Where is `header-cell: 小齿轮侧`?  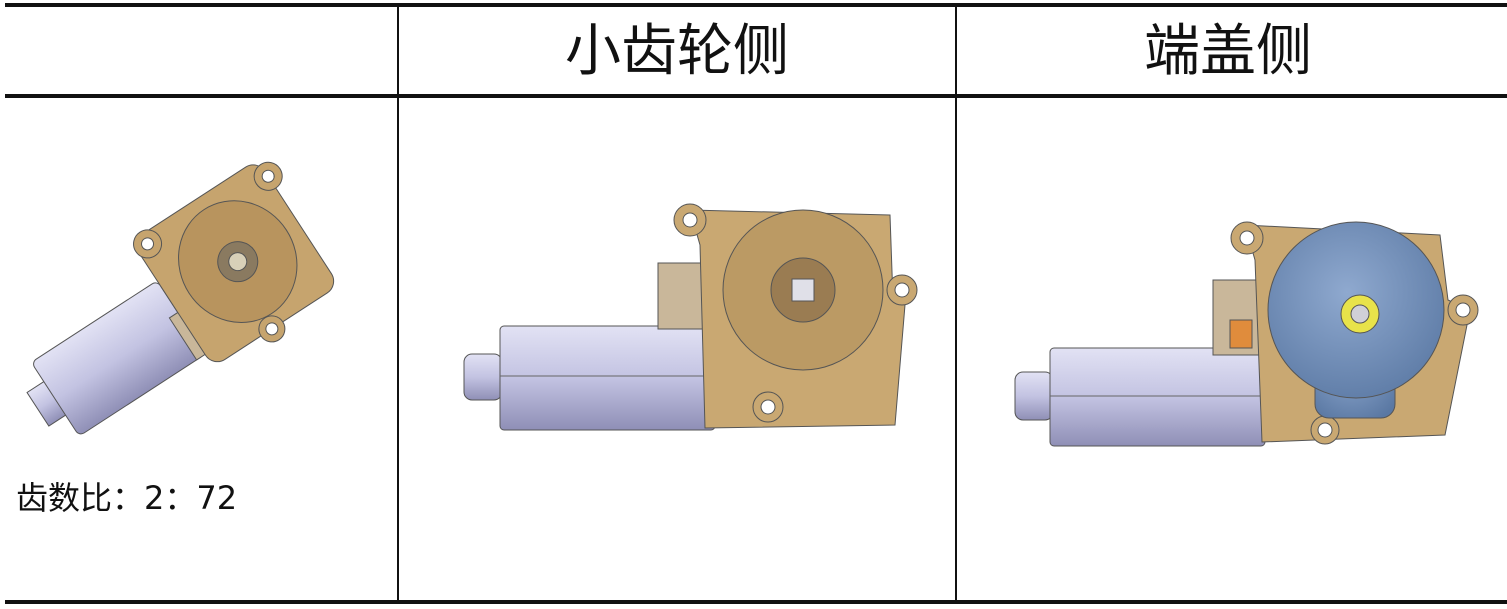
header-cell: 小齿轮侧 is located at coordinates (677, 51).